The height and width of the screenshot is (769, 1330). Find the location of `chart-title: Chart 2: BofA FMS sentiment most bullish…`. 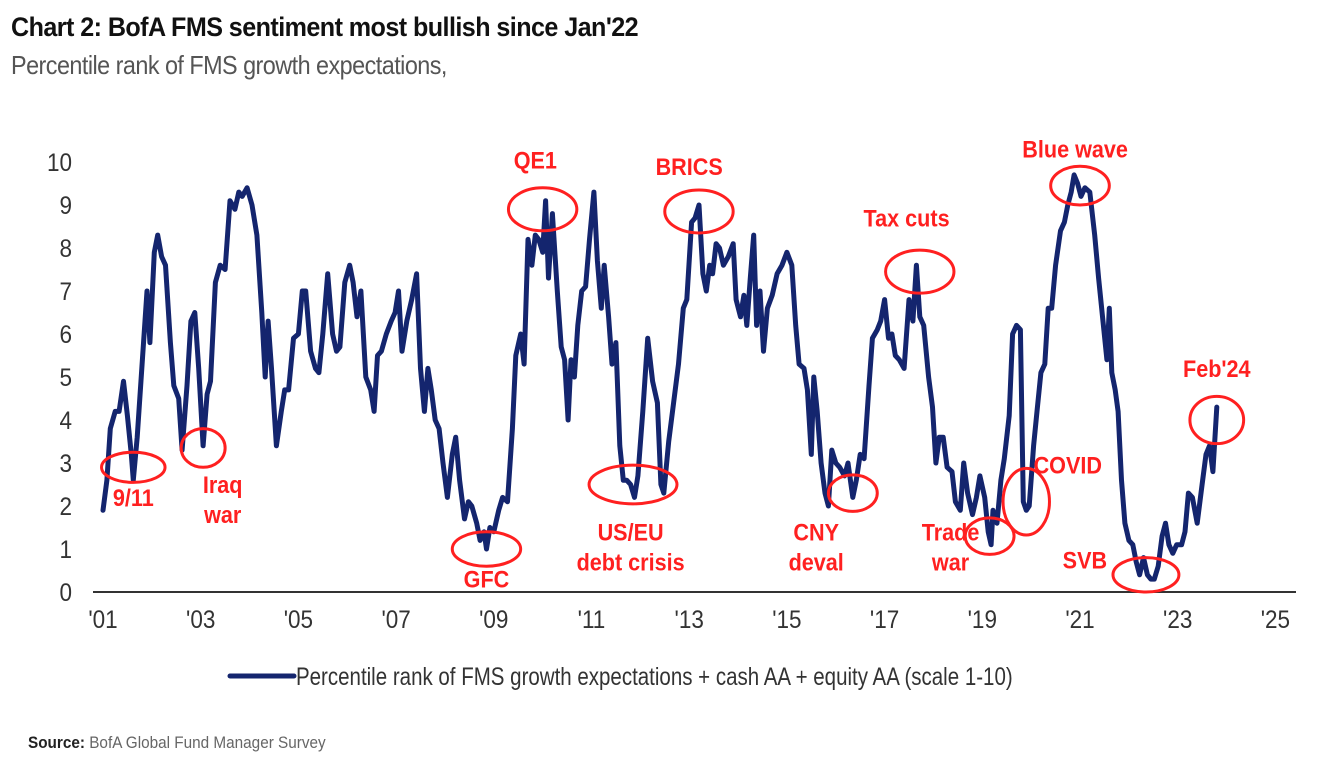

chart-title: Chart 2: BofA FMS sentiment most bullish… is located at coordinates (325, 27).